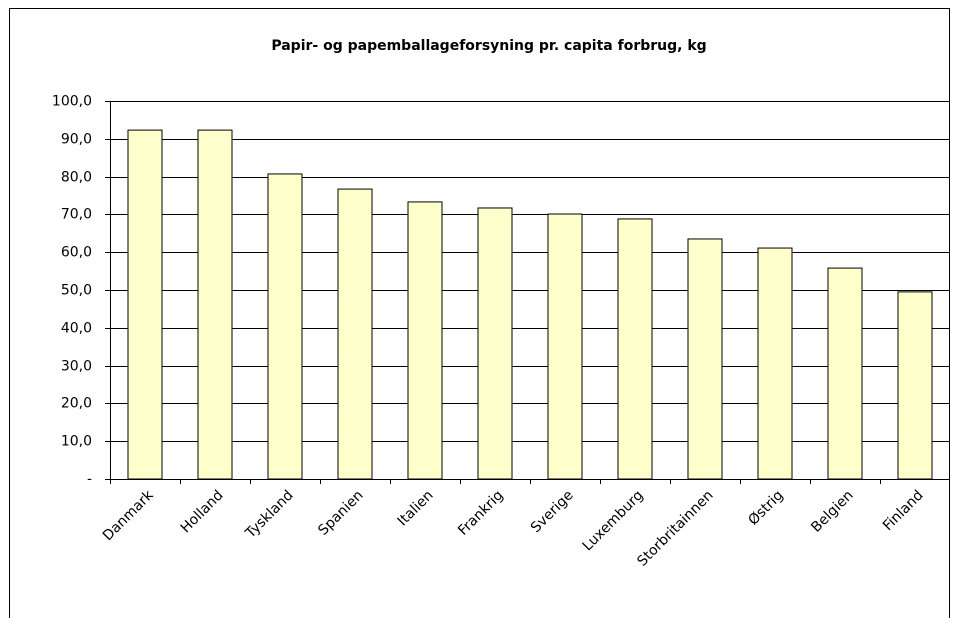  What do you see at coordinates (76, 404) in the screenshot?
I see `y-tick-label: 20,0` at bounding box center [76, 404].